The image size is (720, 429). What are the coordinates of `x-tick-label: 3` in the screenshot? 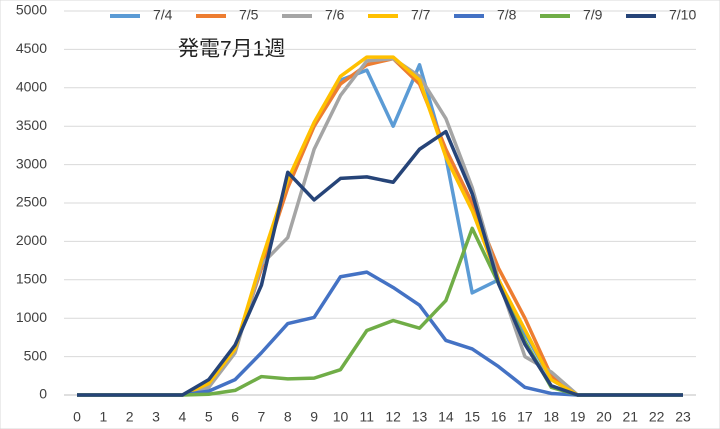 It's located at (156, 417).